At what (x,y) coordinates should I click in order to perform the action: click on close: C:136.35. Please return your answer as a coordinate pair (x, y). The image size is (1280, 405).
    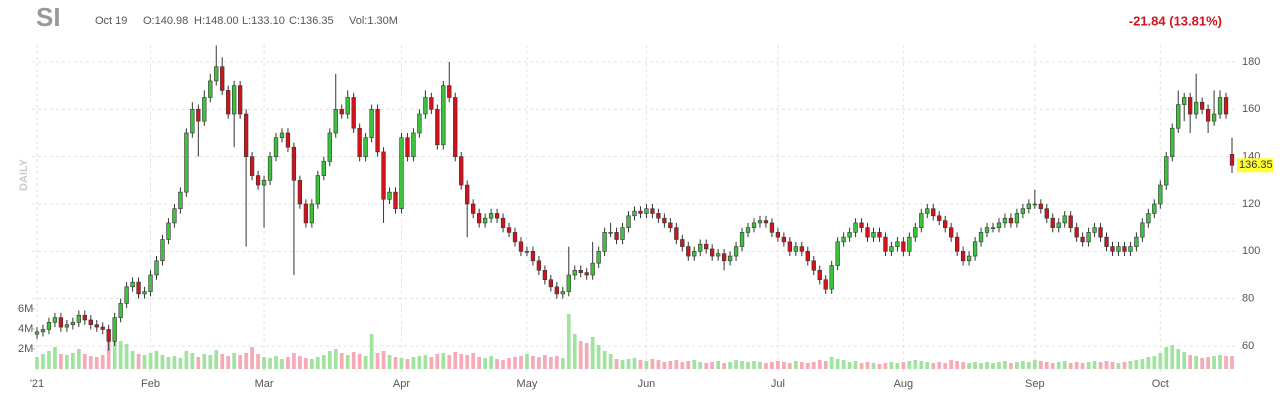
    Looking at the image, I should click on (311, 21).